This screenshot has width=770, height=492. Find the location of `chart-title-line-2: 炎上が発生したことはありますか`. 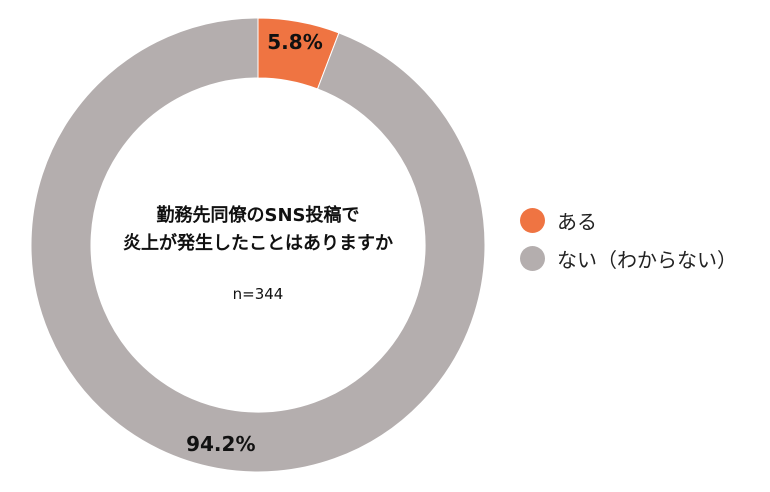

chart-title-line-2: 炎上が発生したことはありますか is located at coordinates (258, 243).